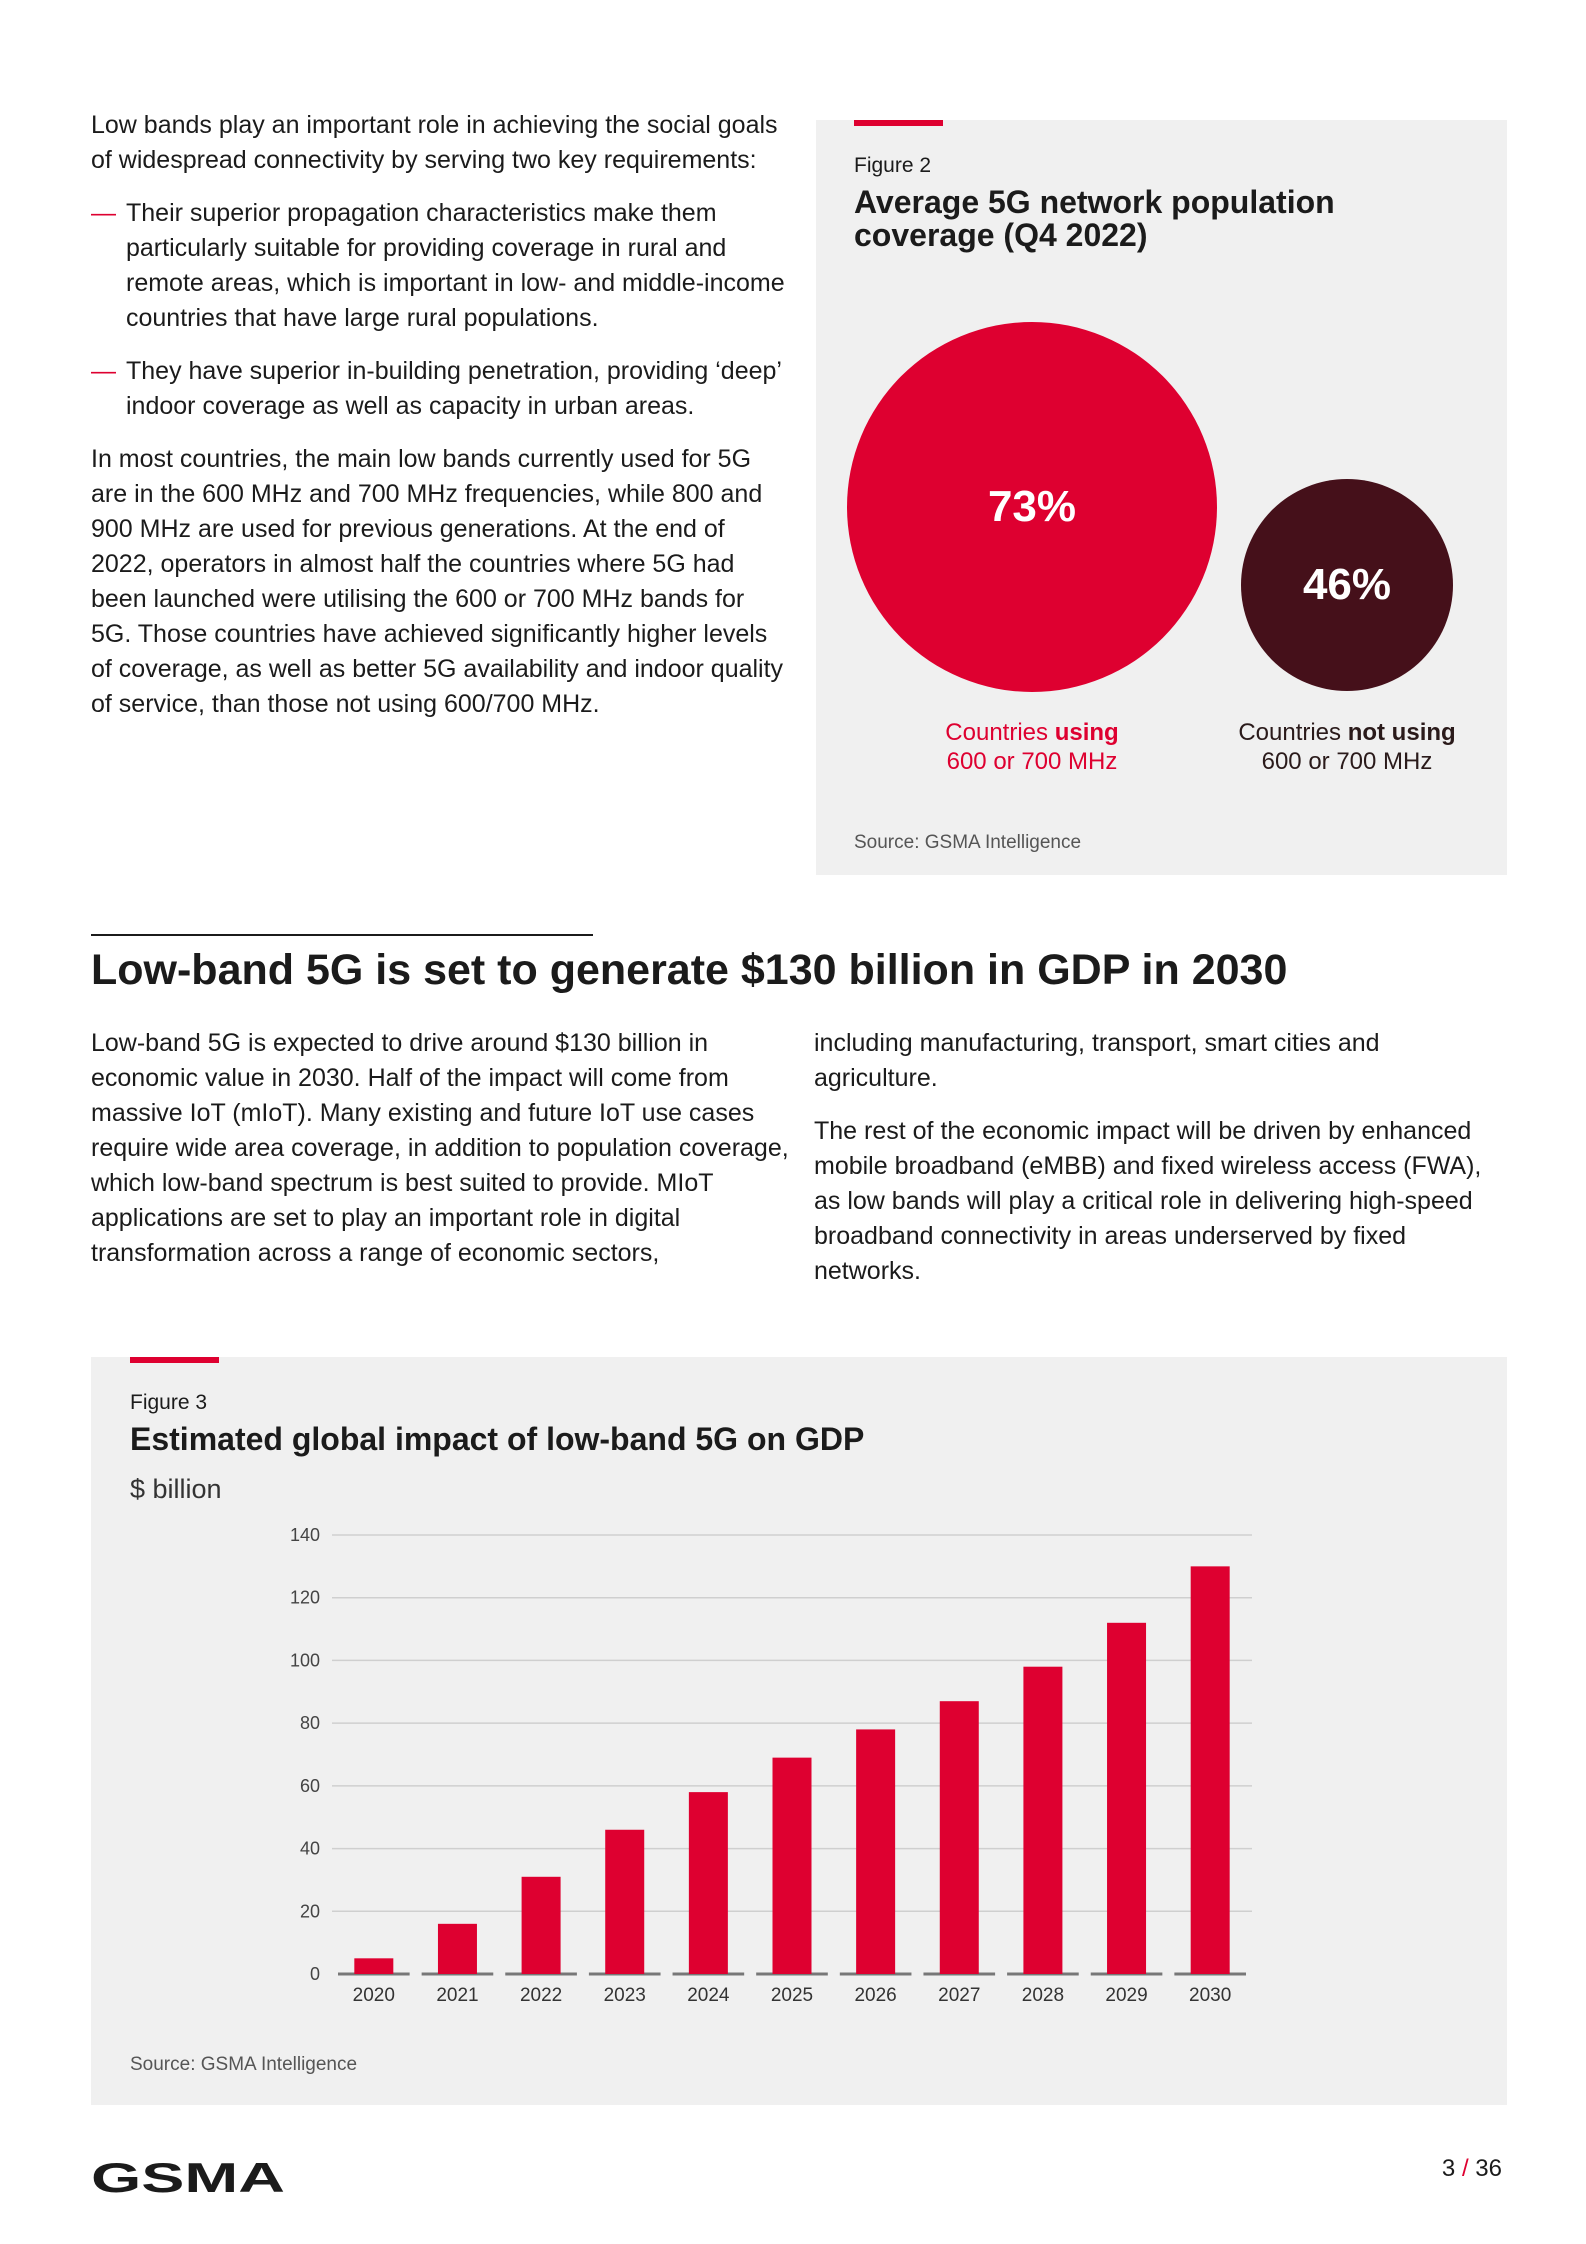  I want to click on bar-2025, so click(792, 1865).